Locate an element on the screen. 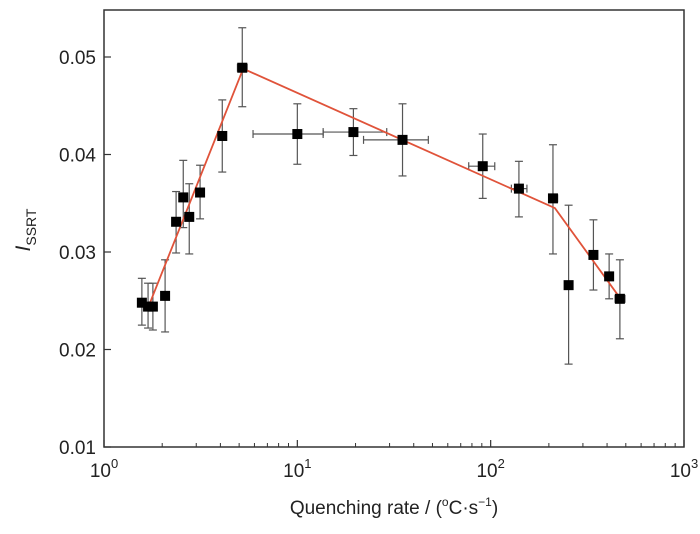 The width and height of the screenshot is (700, 534). y-axis-label: ISSRT is located at coordinates (25, 229).